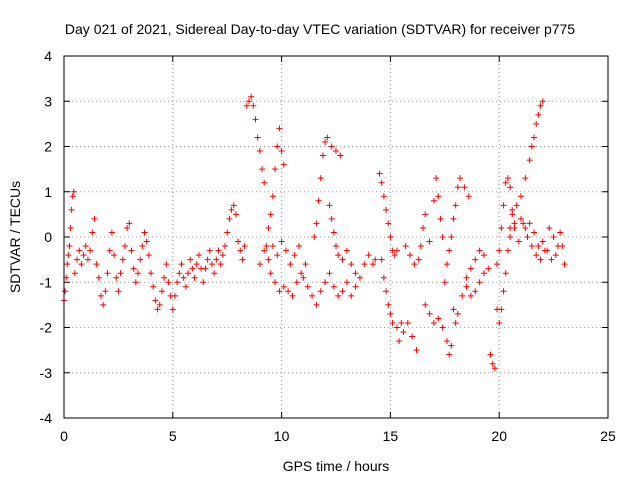 This screenshot has height=480, width=640. I want to click on x-tick-label: 5, so click(173, 436).